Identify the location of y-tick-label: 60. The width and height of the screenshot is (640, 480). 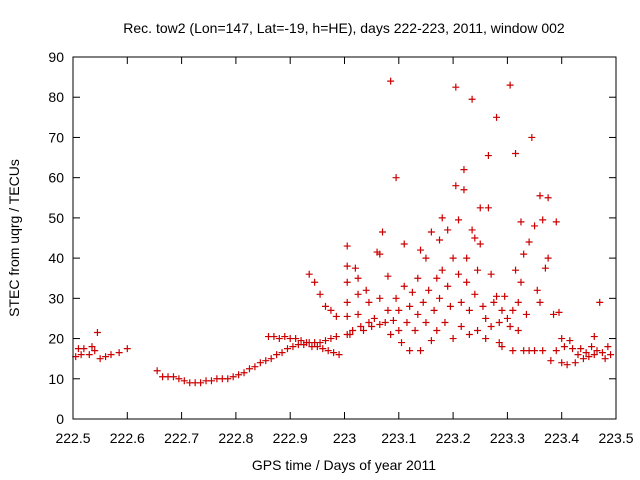
(56, 178).